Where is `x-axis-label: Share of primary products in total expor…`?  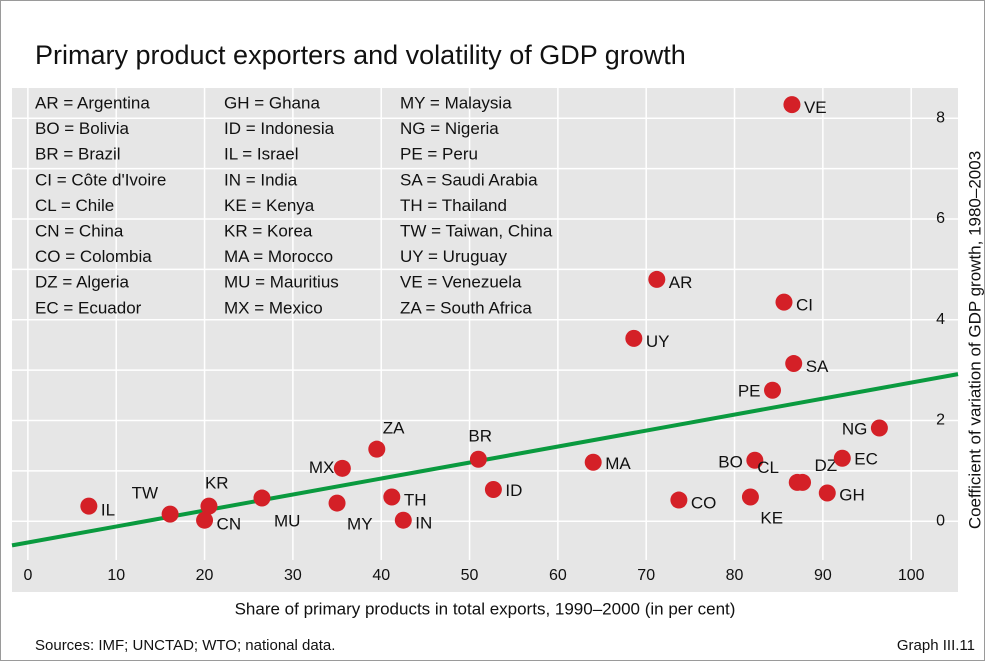
x-axis-label: Share of primary products in total expor… is located at coordinates (485, 608).